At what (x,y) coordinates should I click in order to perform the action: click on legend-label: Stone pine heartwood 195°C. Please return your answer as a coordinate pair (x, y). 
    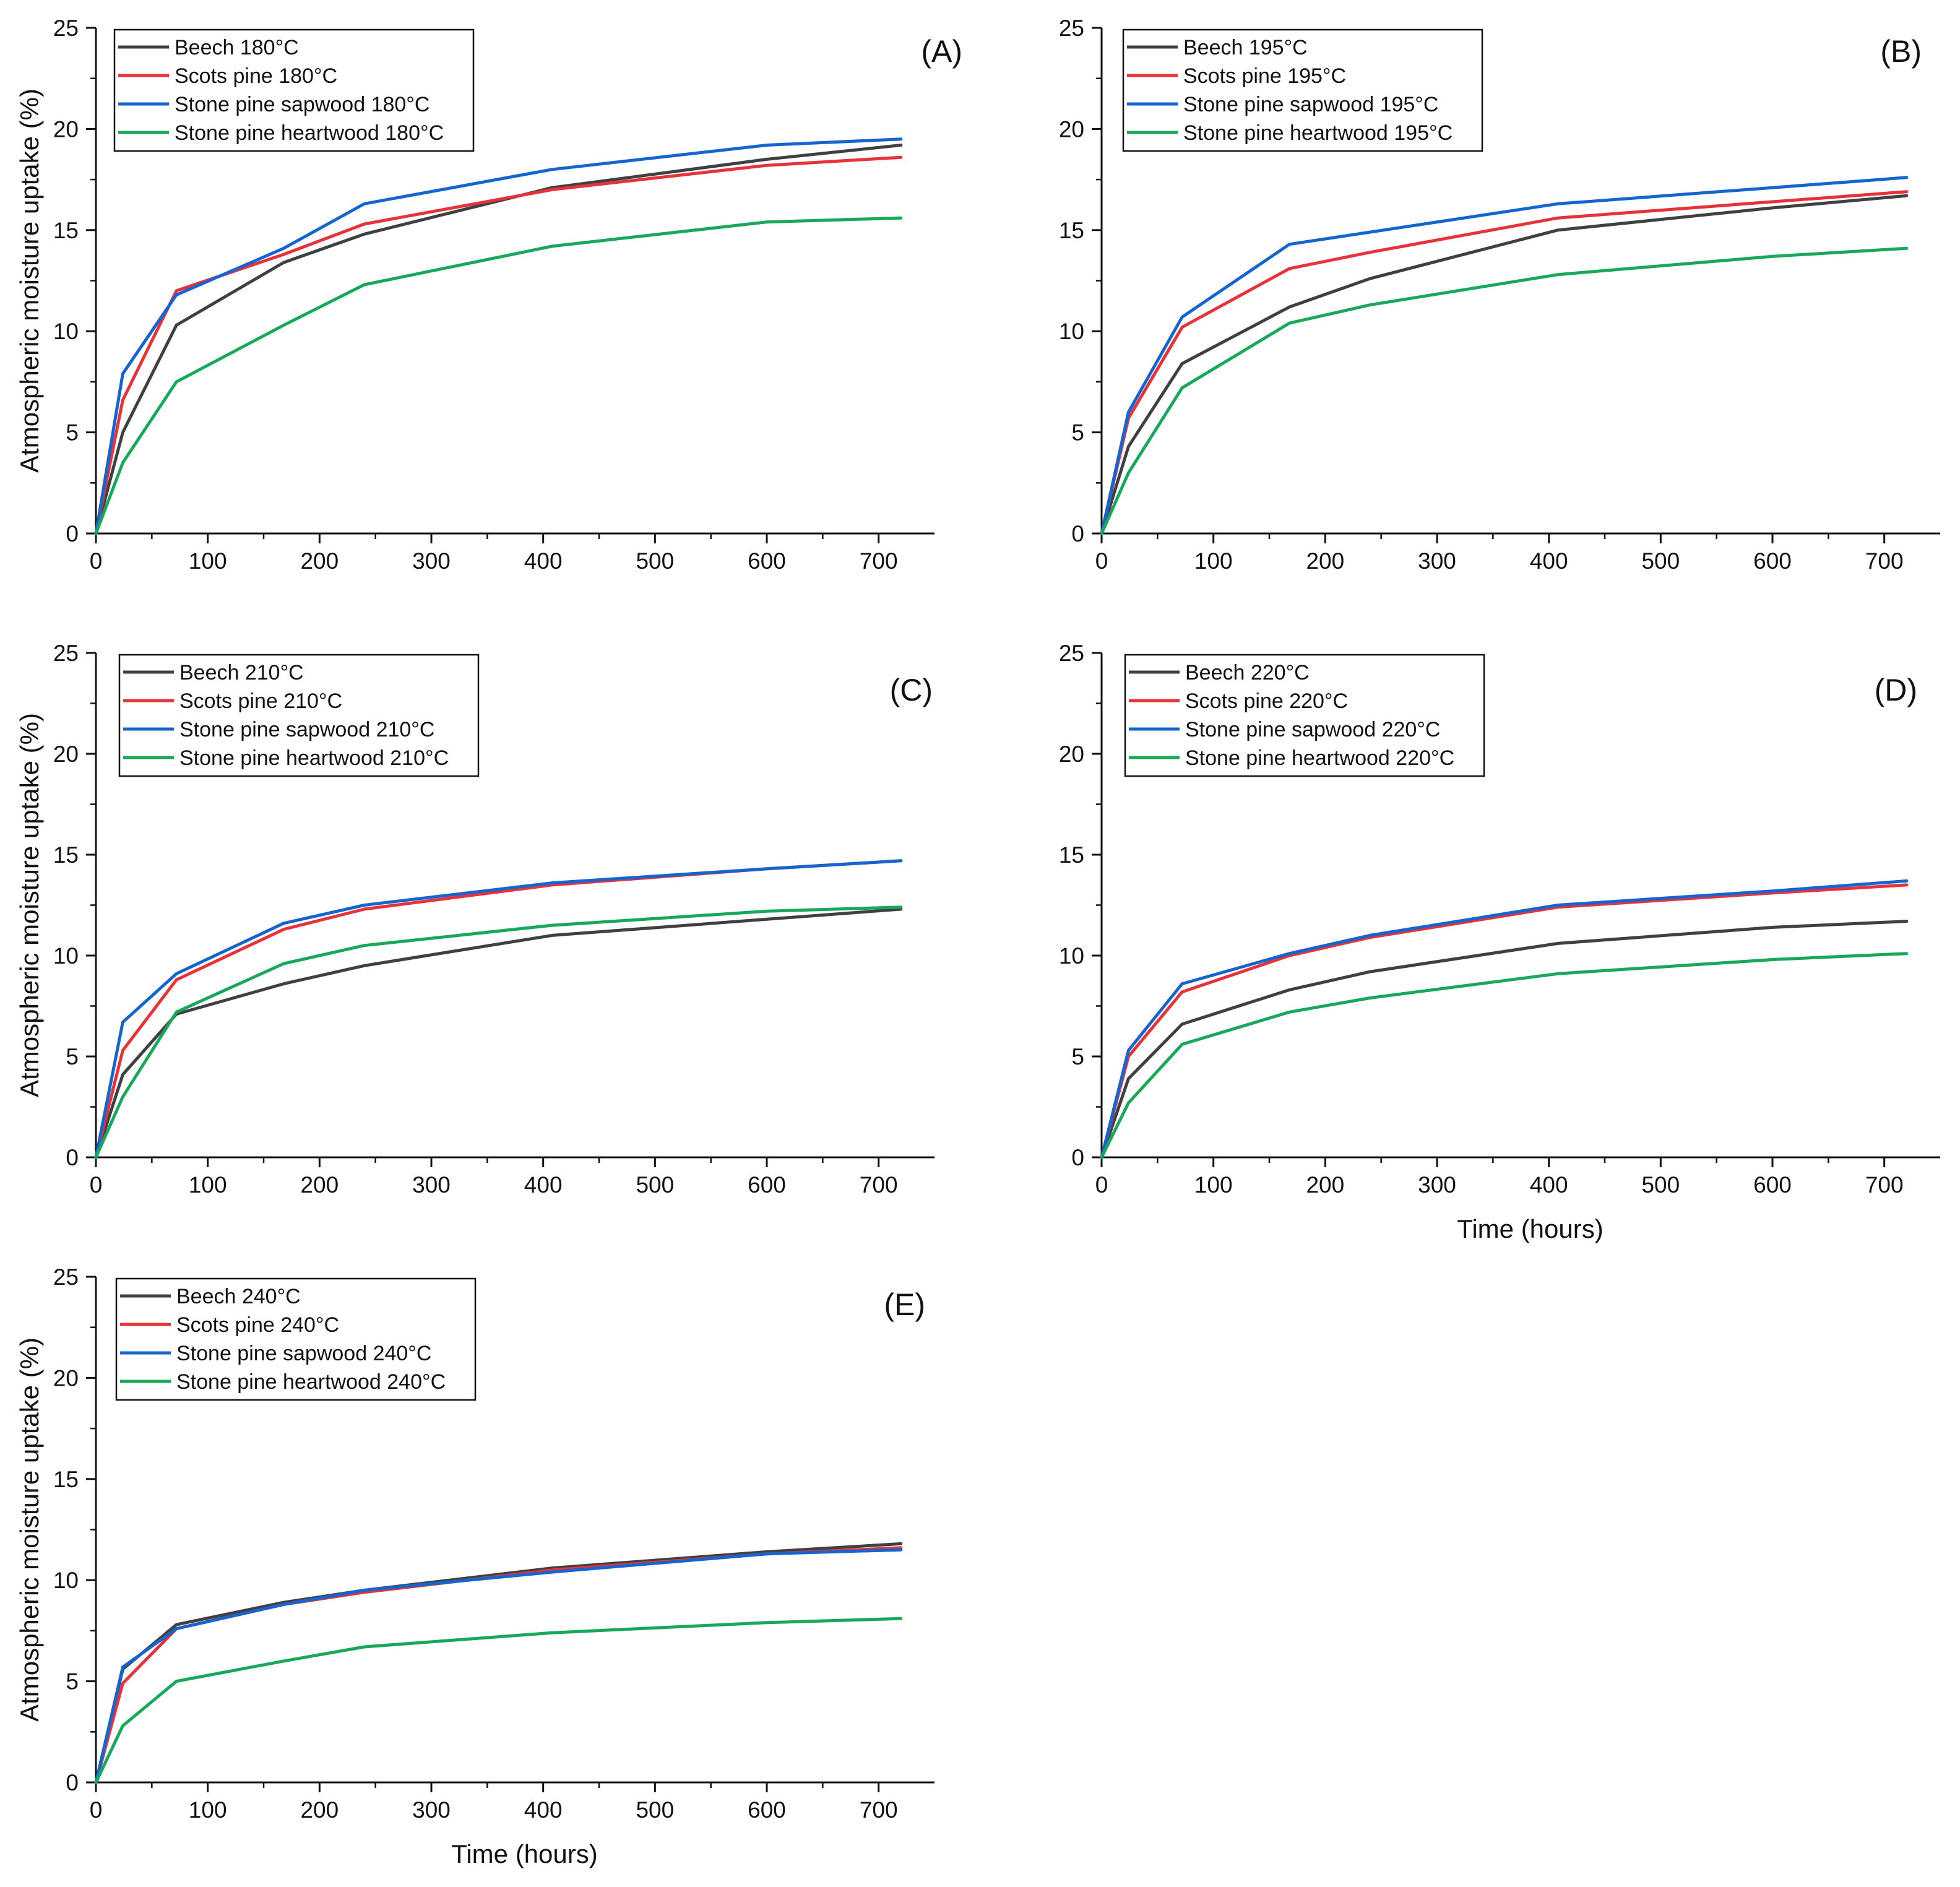
    Looking at the image, I should click on (1318, 133).